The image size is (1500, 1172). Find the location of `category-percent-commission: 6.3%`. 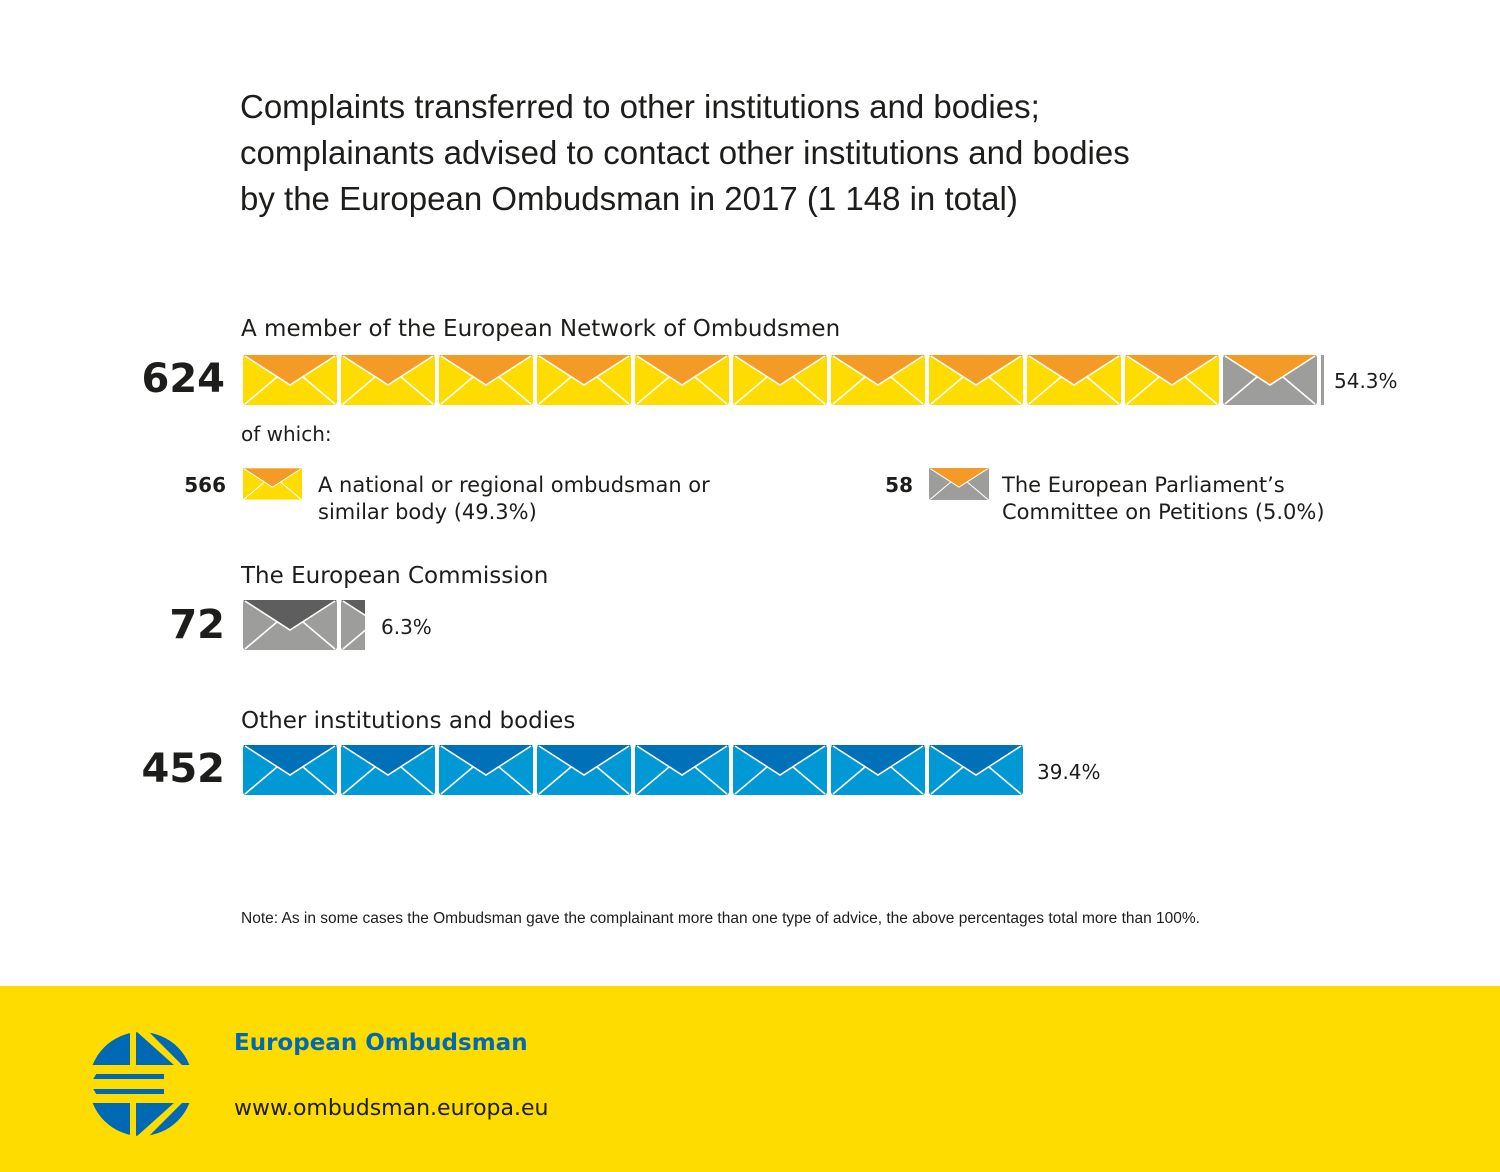

category-percent-commission: 6.3% is located at coordinates (406, 627).